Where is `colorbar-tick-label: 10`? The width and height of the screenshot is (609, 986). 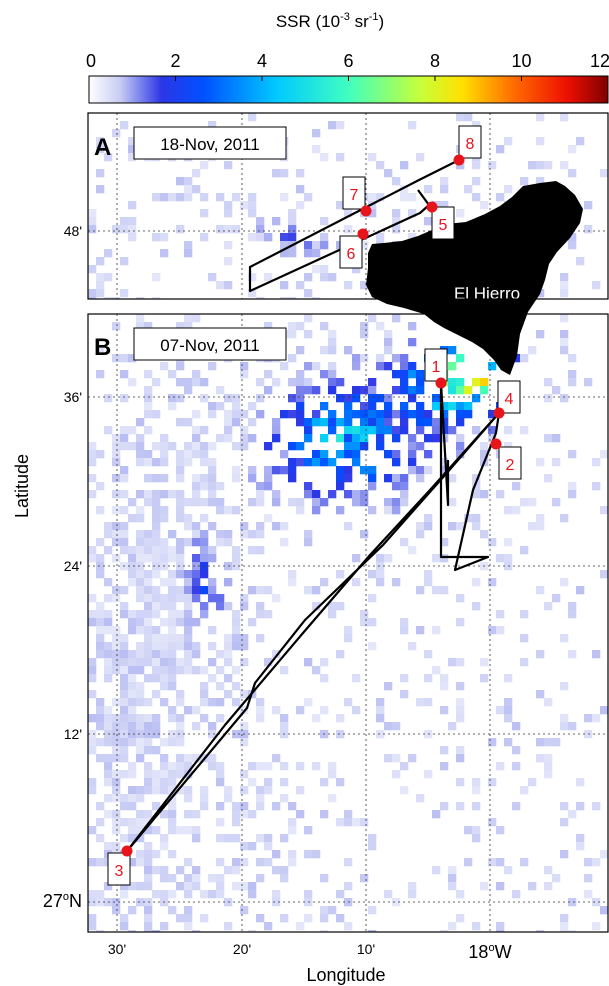
colorbar-tick-label: 10 is located at coordinates (521, 61).